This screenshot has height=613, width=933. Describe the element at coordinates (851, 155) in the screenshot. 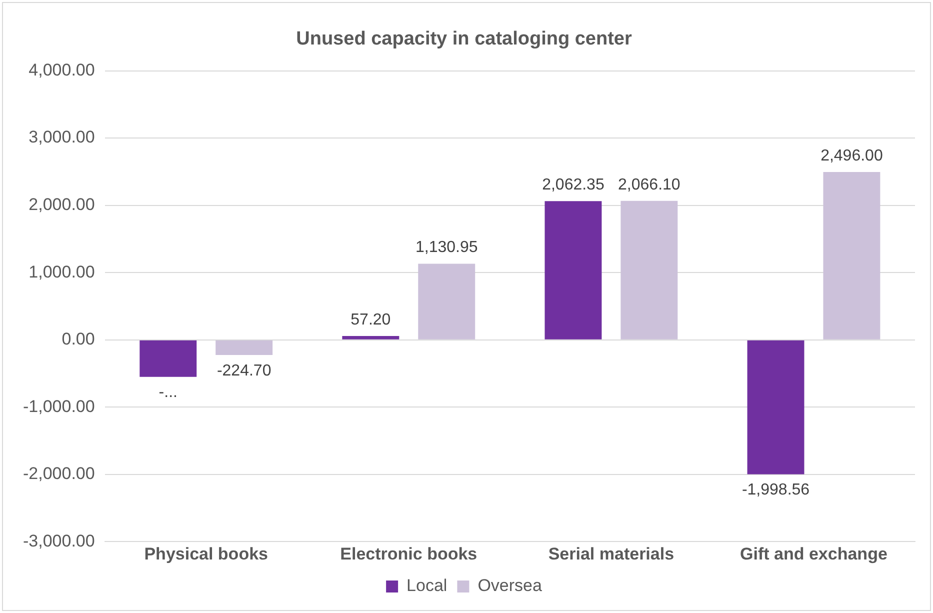

I see `data-label: 2,496.00` at that location.